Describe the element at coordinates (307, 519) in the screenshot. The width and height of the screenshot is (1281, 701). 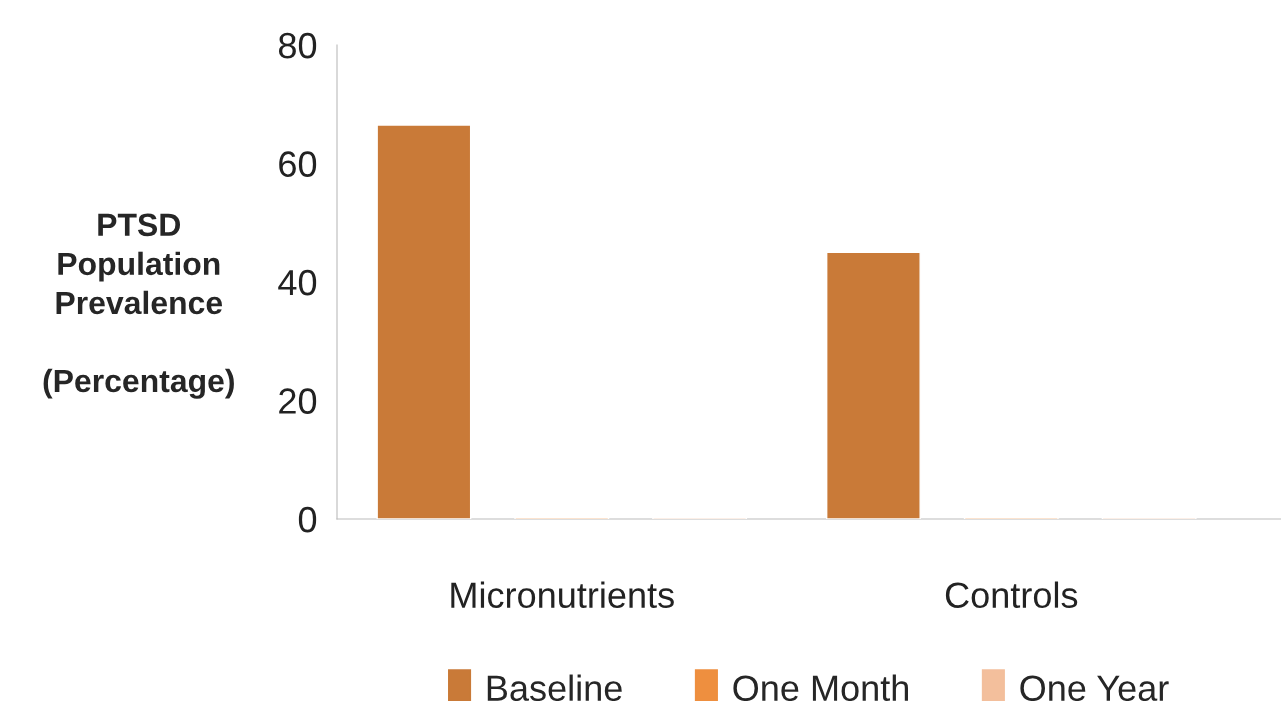
I see `y-tick-label: 0` at that location.